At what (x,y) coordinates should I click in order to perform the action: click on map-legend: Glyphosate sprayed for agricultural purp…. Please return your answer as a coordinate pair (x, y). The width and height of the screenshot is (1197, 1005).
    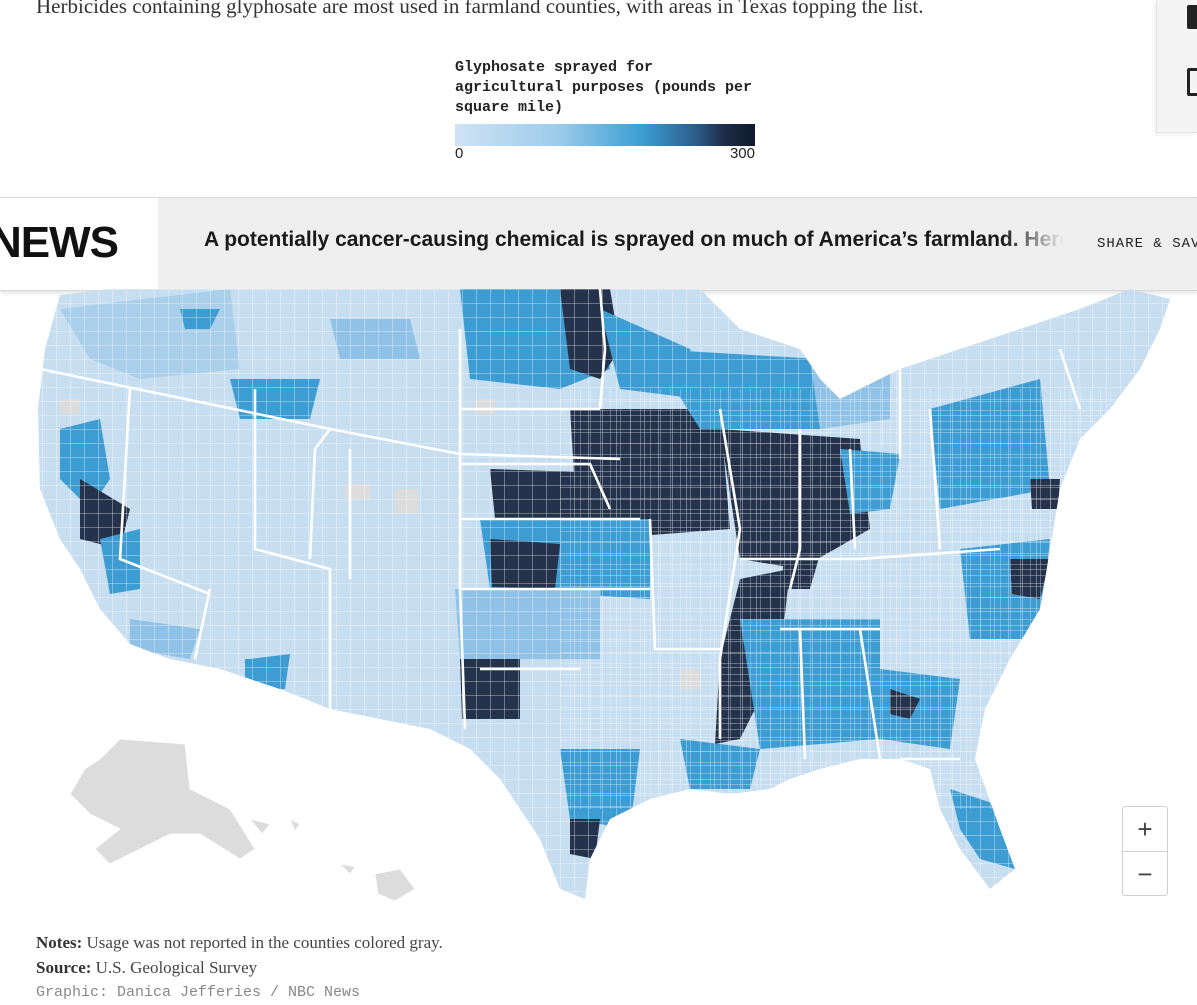
    Looking at the image, I should click on (605, 110).